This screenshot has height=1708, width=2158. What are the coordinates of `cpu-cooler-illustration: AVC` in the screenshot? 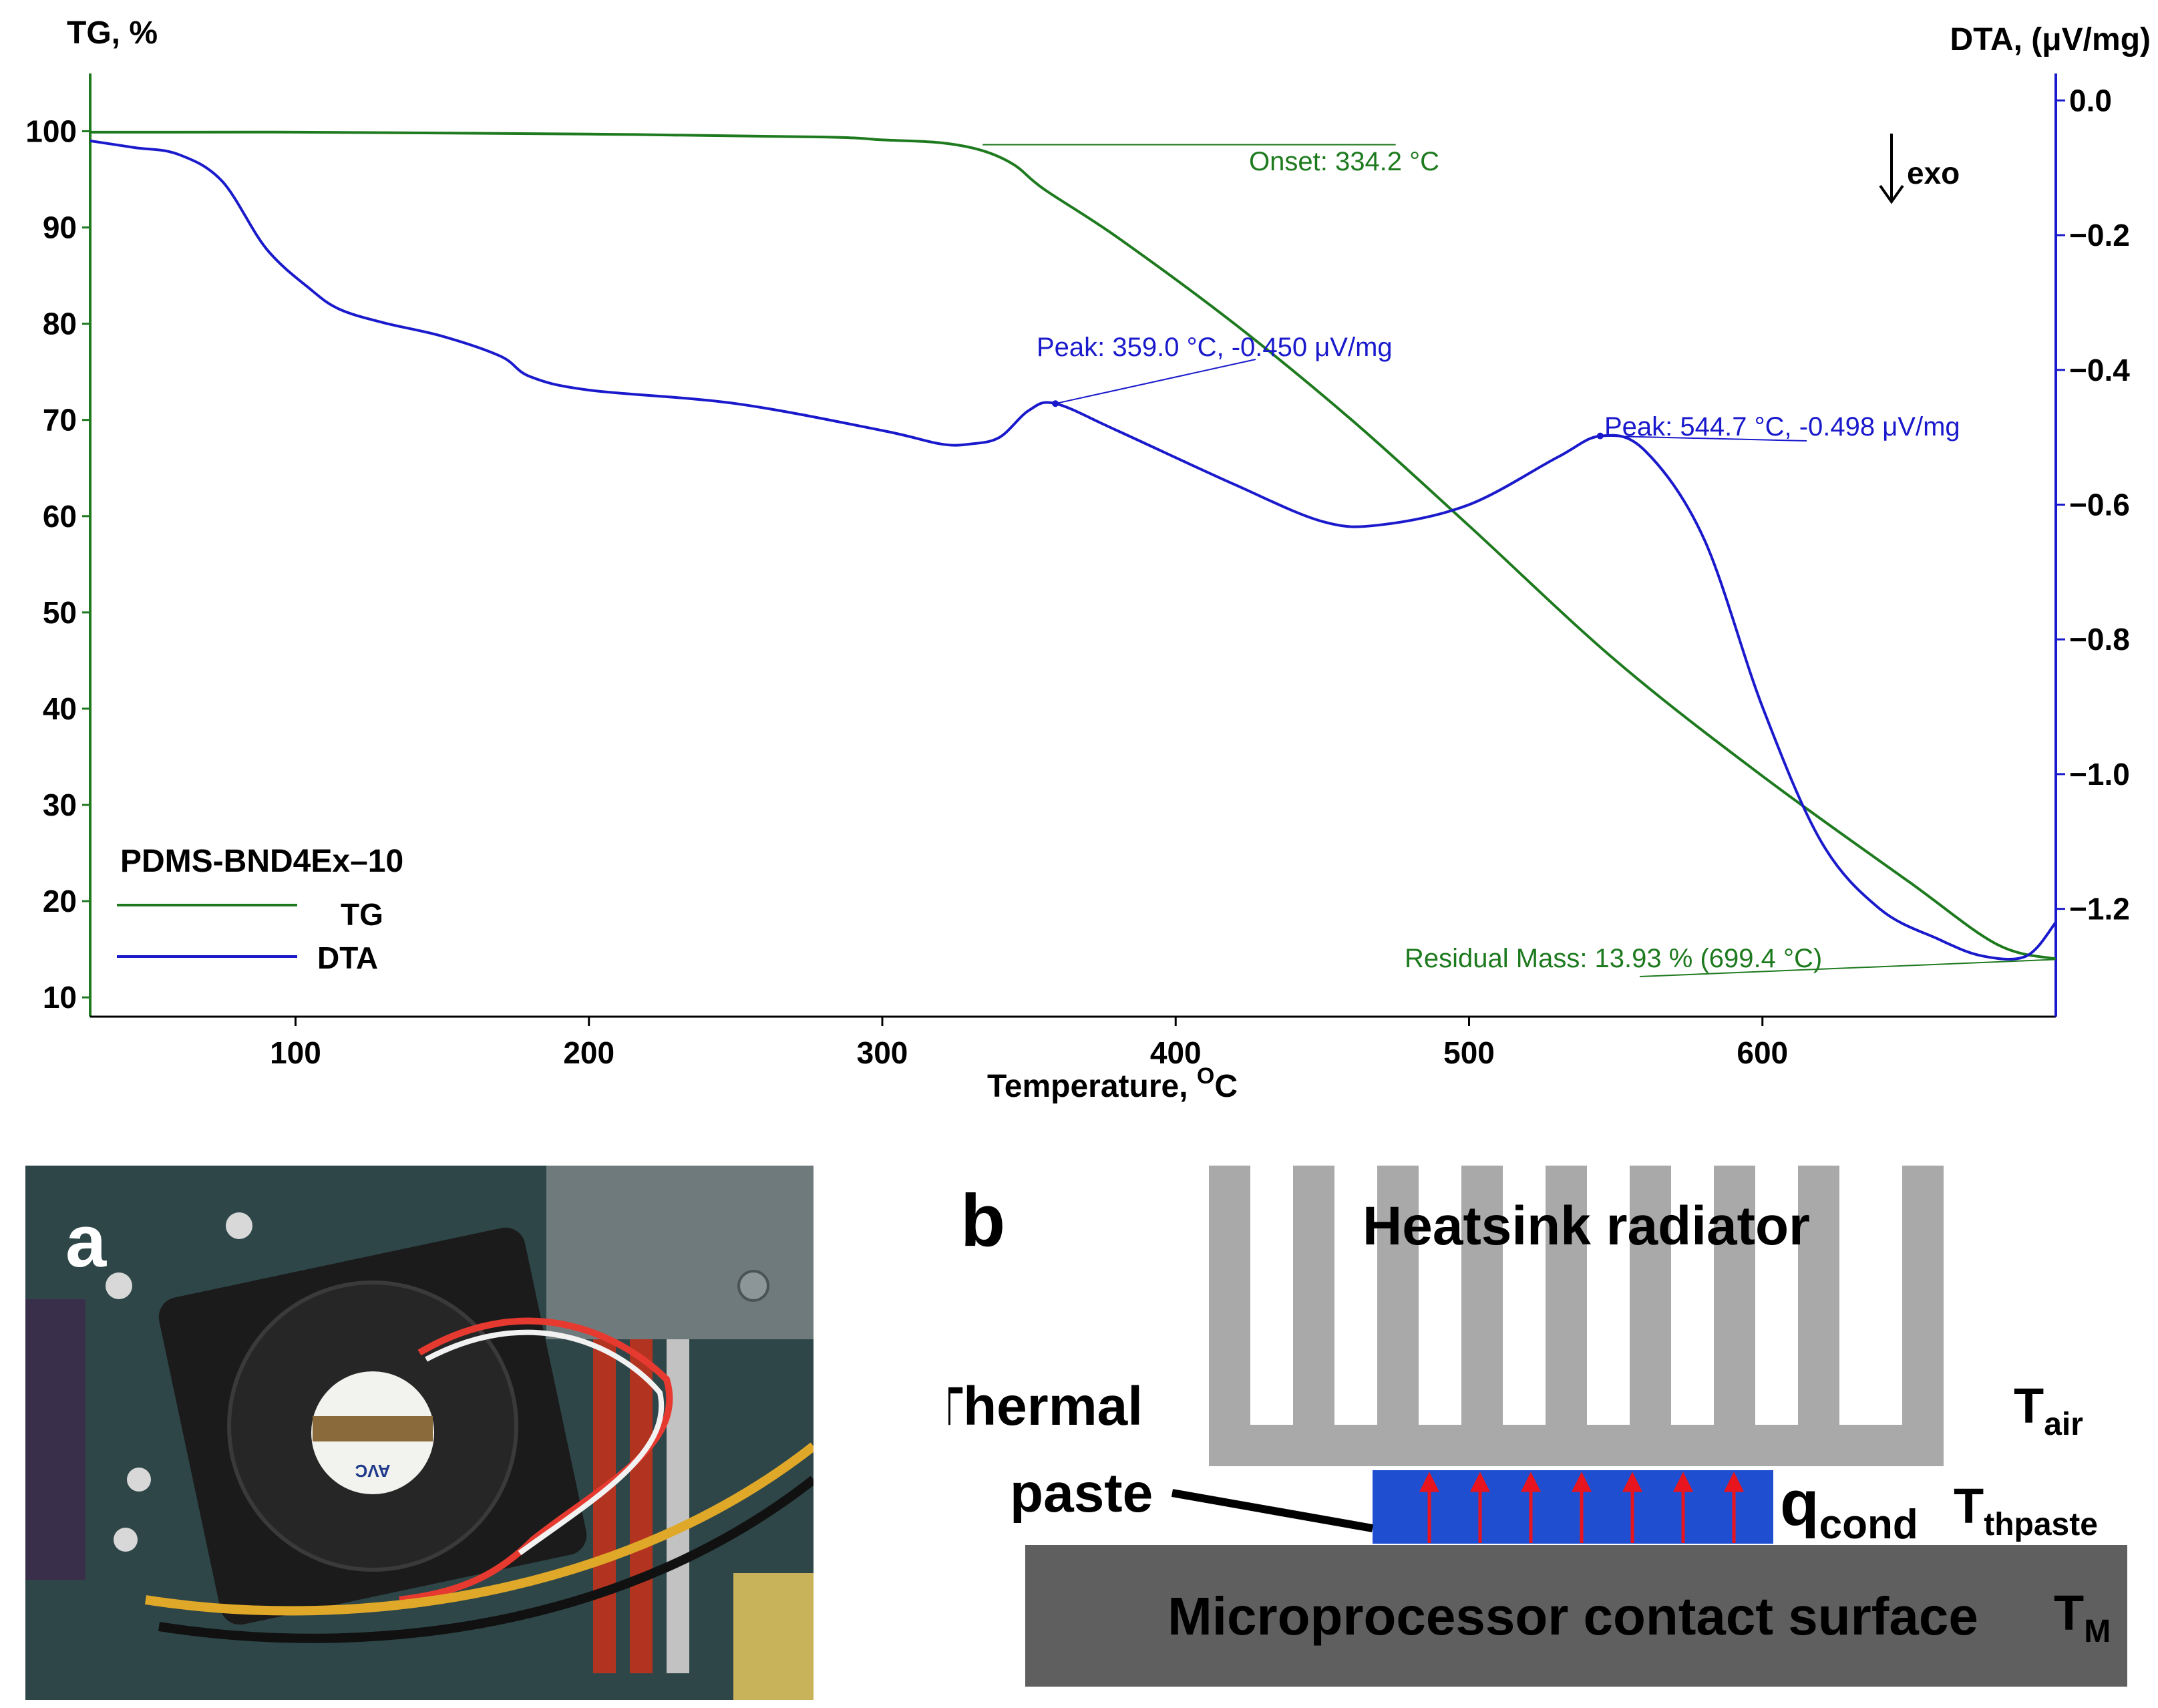 It's located at (420, 1433).